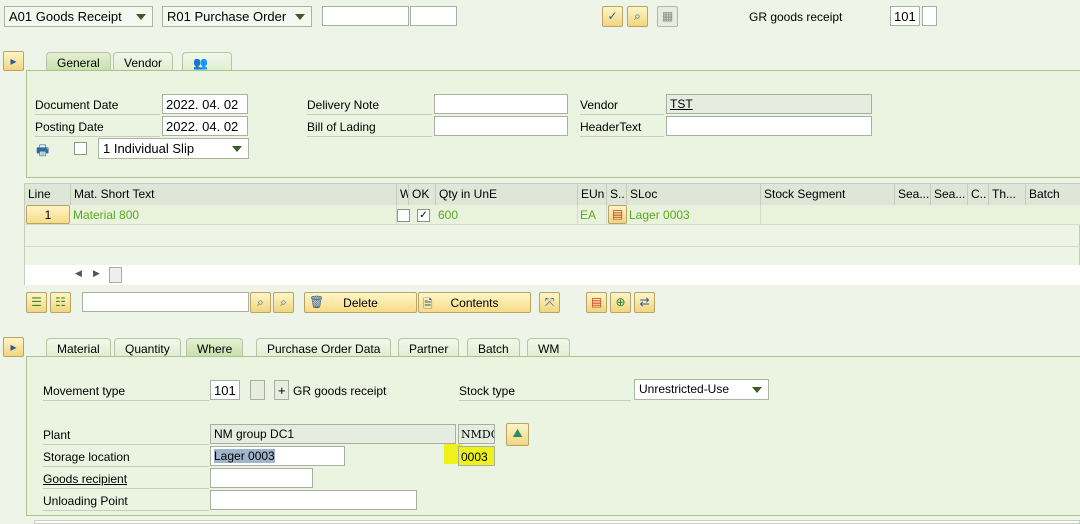  What do you see at coordinates (234, 215) in the screenshot?
I see `material-text-cell: Material 800` at bounding box center [234, 215].